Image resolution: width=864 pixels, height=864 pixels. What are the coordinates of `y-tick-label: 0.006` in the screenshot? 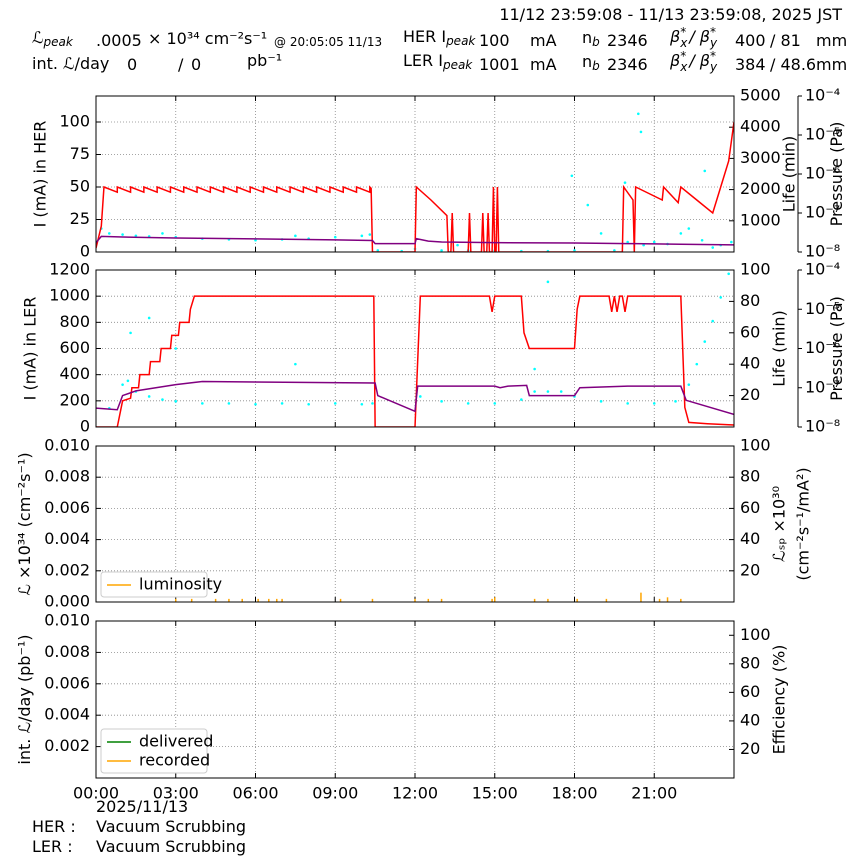 It's located at (67, 507).